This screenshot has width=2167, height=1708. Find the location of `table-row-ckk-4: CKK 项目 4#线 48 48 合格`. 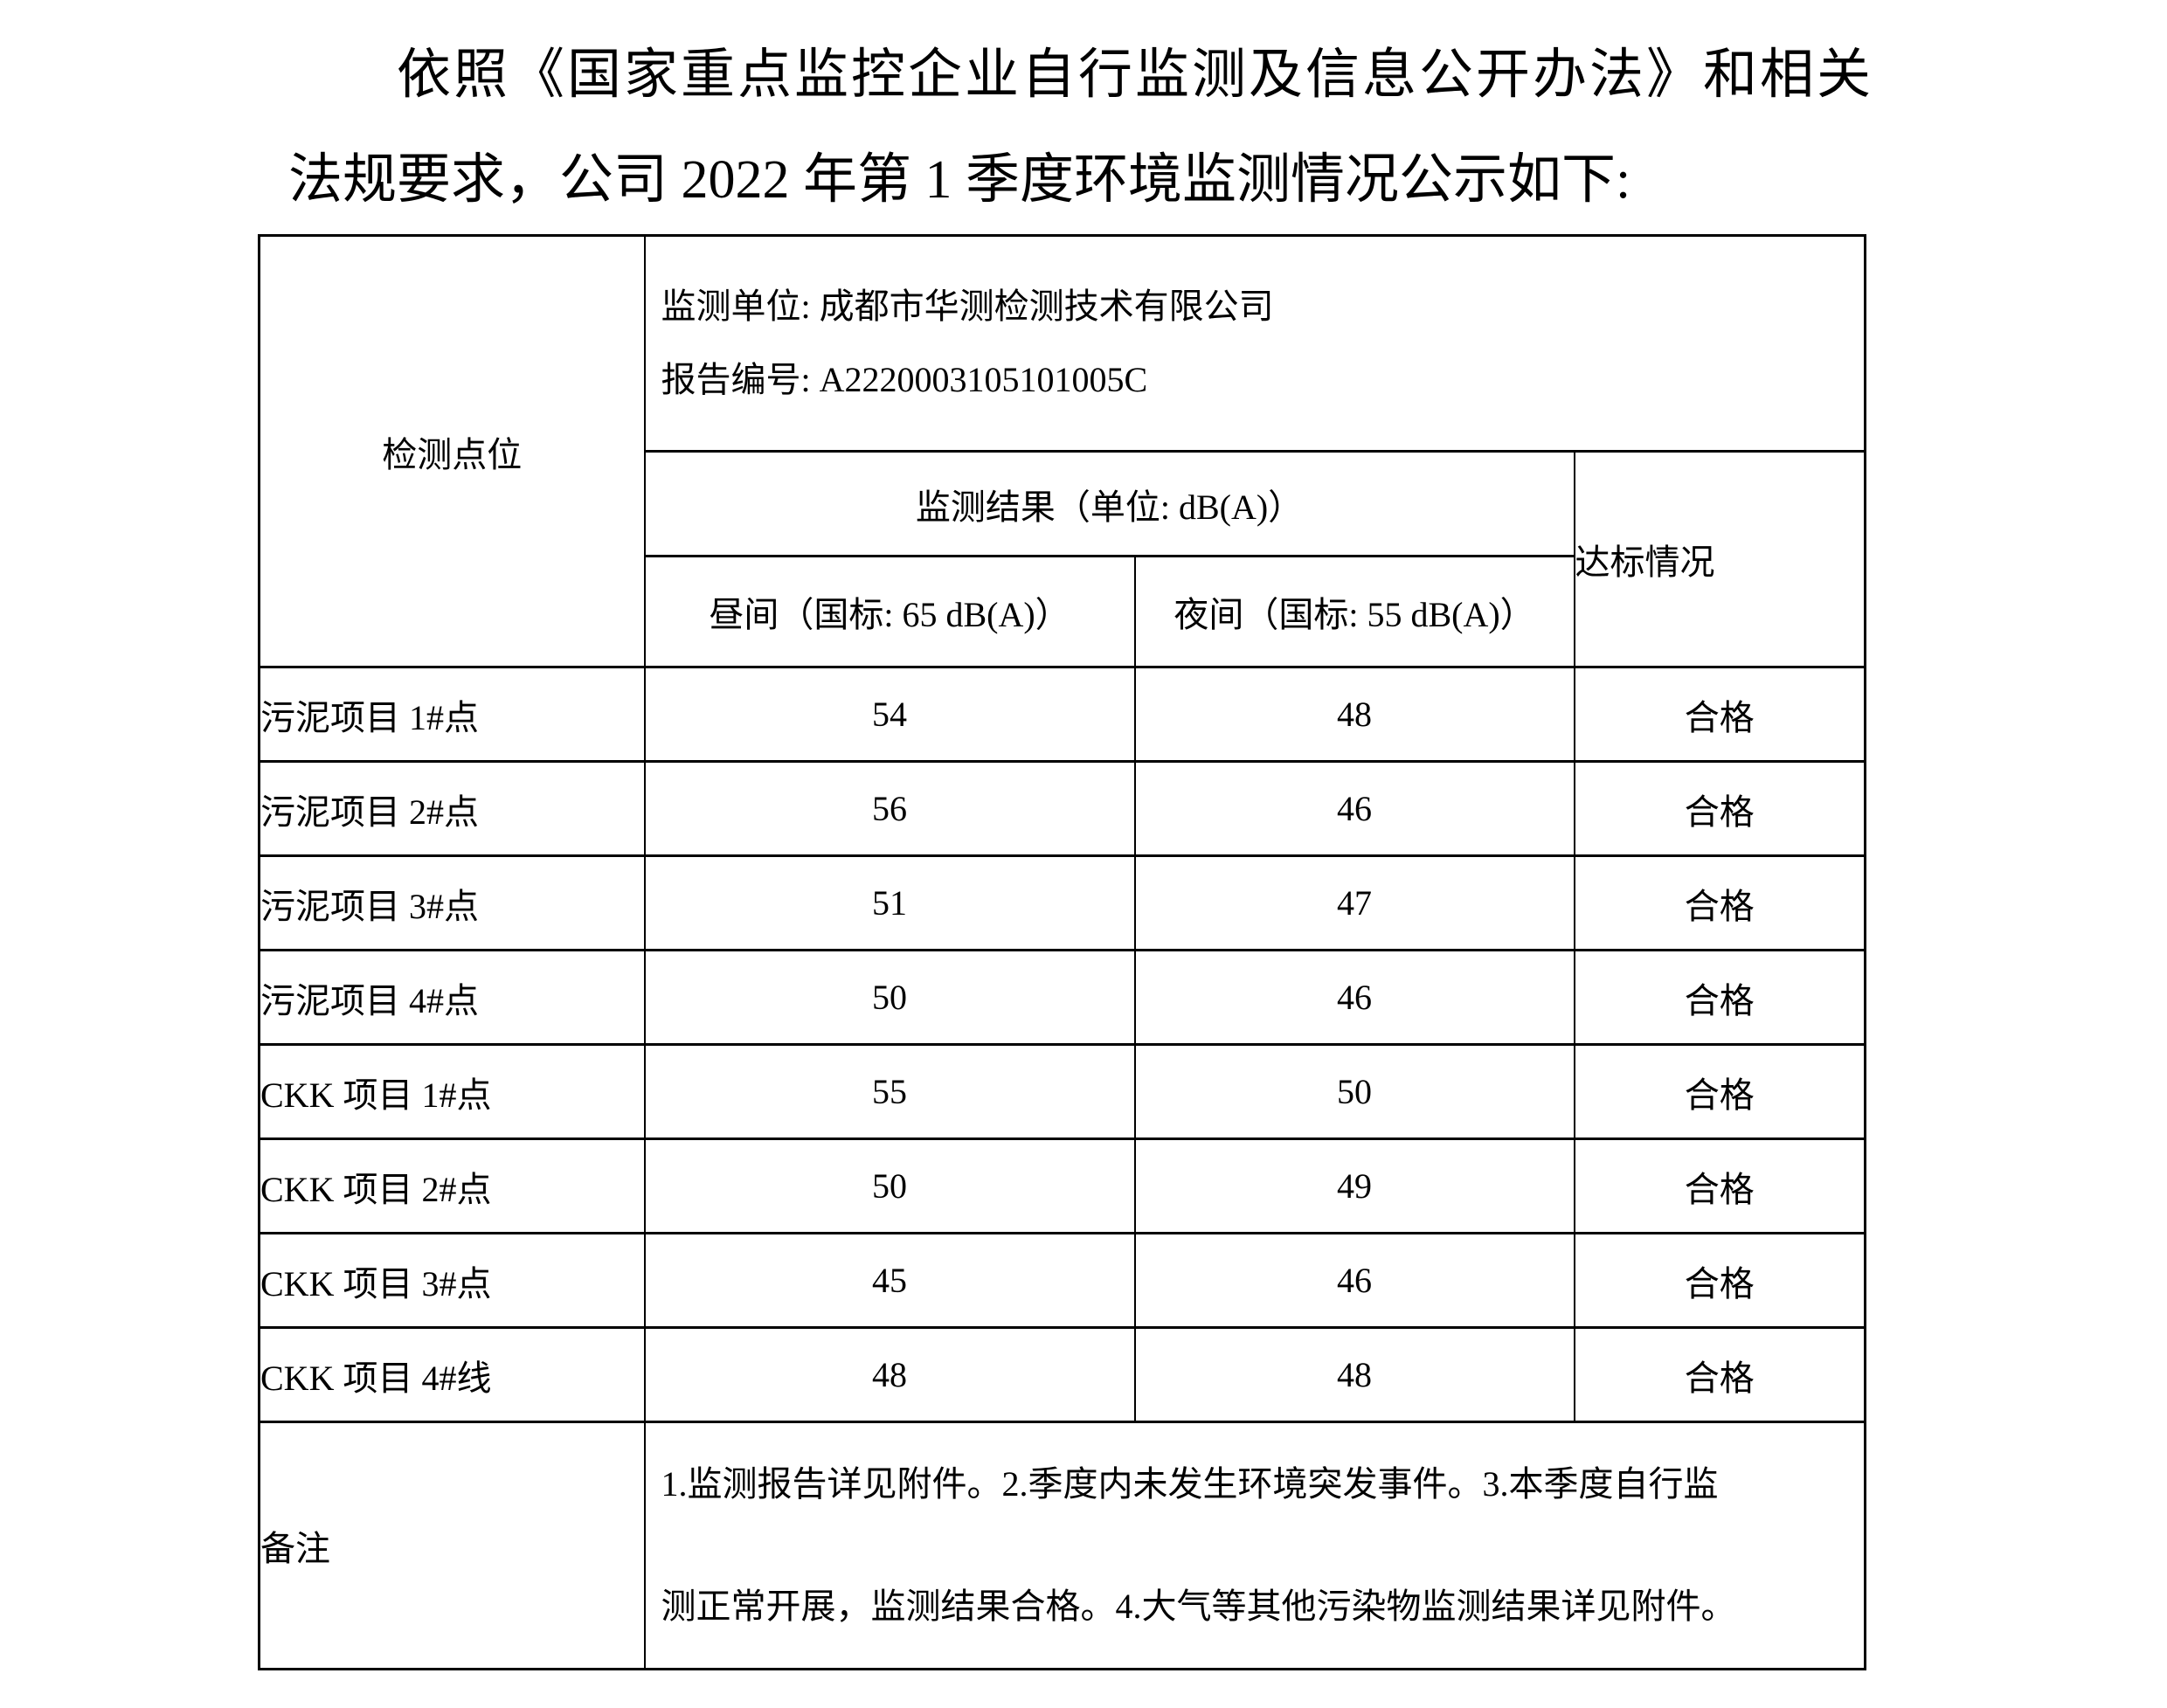

table-row-ckk-4: CKK 项目 4#线 48 48 合格 is located at coordinates (1062, 1375).